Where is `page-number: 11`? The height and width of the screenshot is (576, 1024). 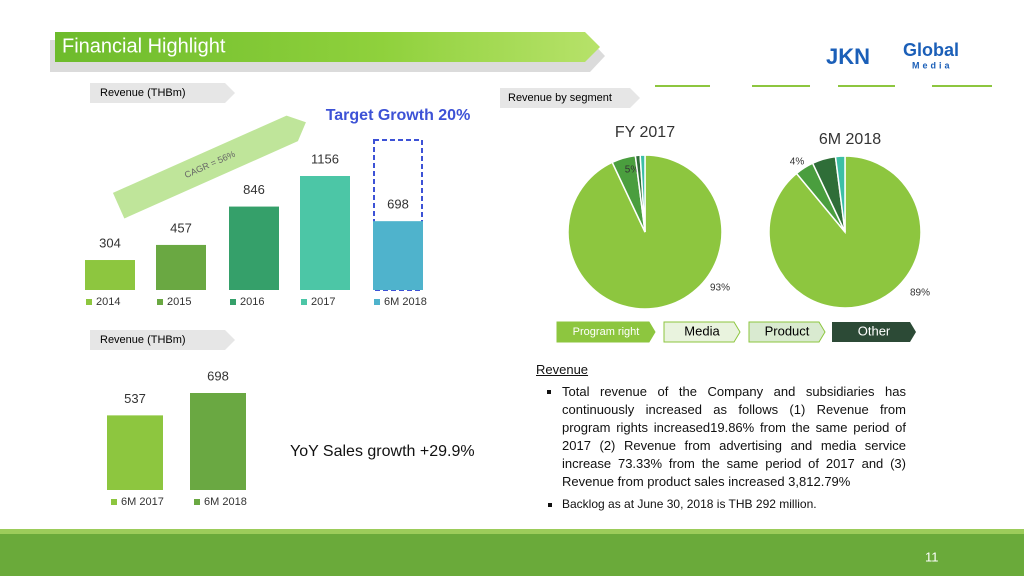 page-number: 11 is located at coordinates (932, 556).